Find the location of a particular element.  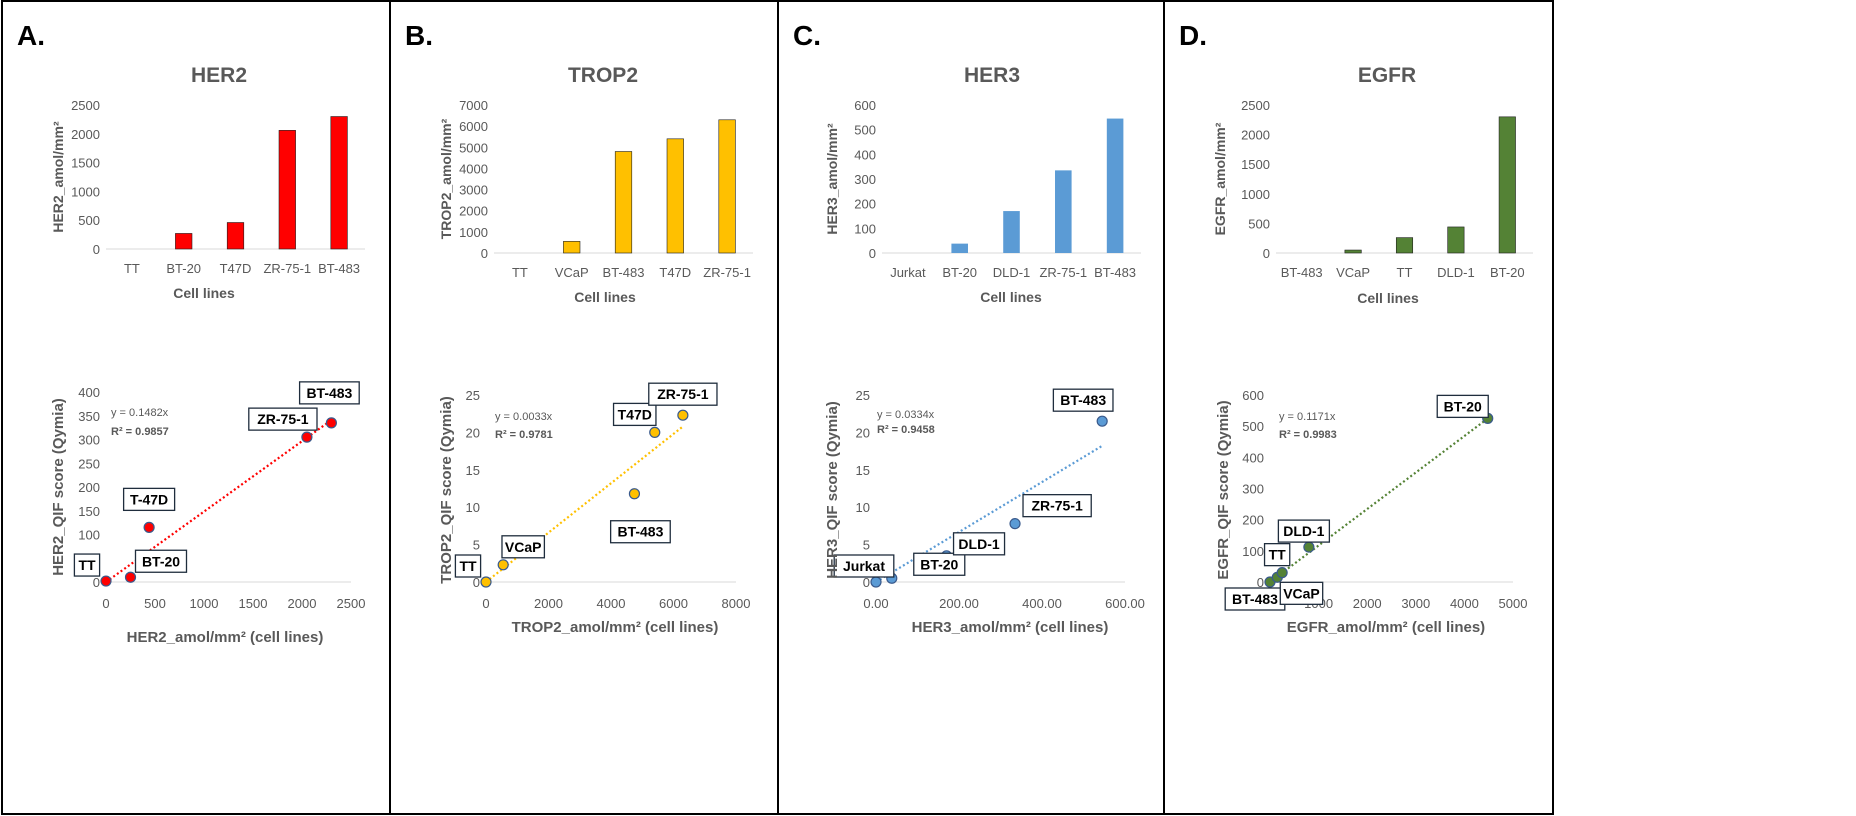

point-label: T-47D is located at coordinates (149, 499).